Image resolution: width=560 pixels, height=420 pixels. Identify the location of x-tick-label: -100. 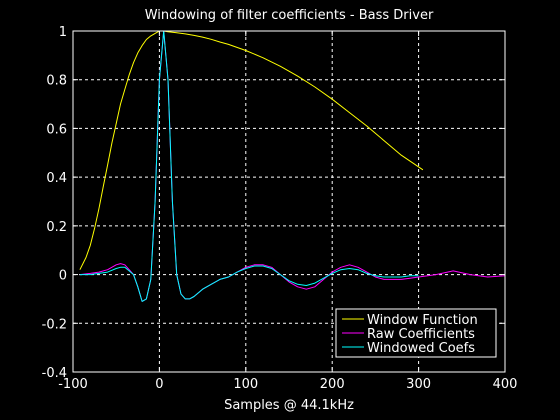
(73, 384).